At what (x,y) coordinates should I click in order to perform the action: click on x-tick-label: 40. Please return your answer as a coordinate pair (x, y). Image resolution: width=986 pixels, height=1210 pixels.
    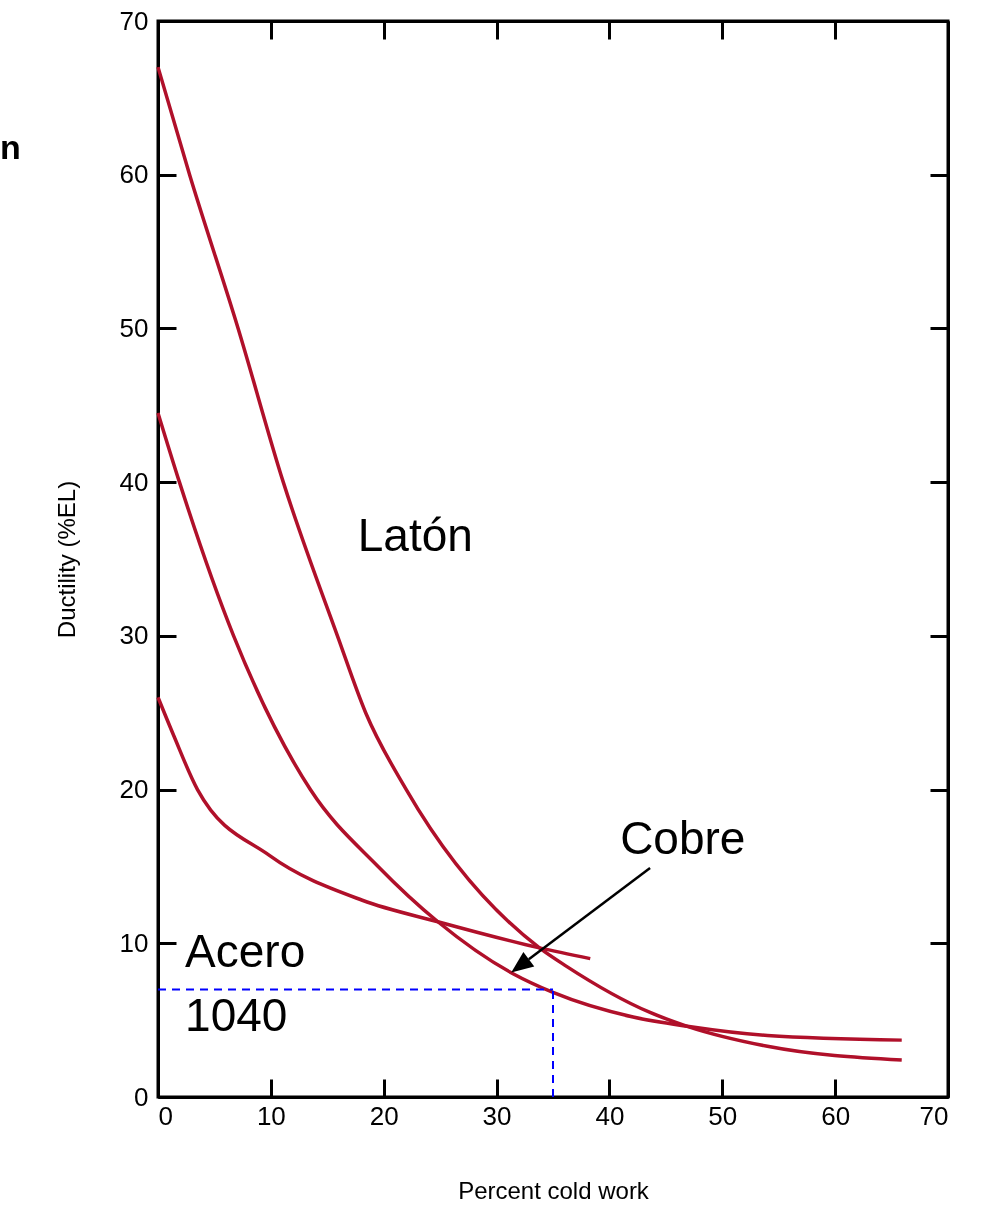
    Looking at the image, I should click on (610, 1115).